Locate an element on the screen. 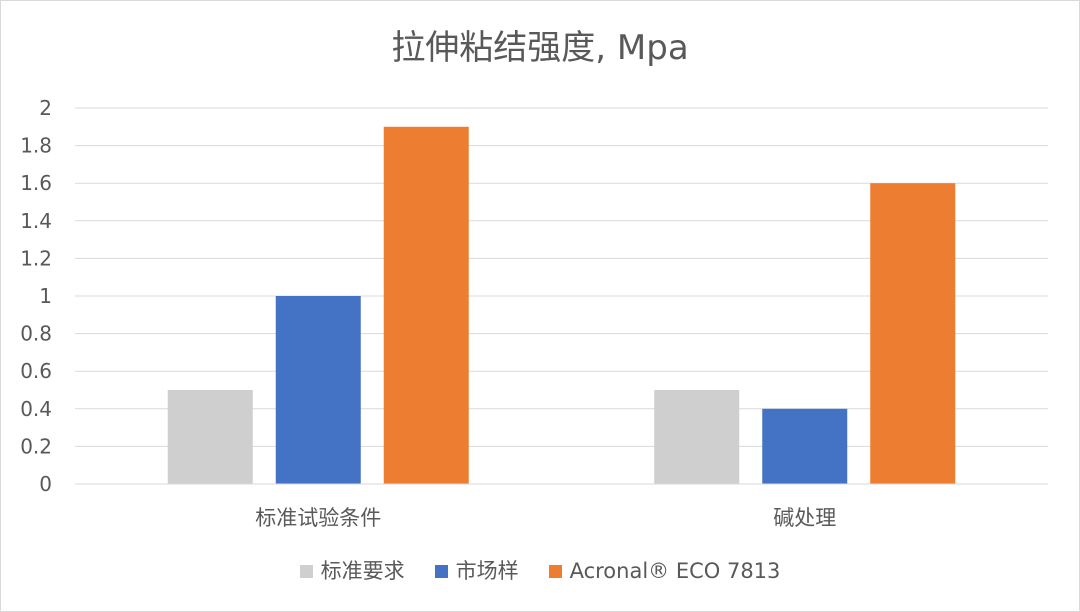 The height and width of the screenshot is (612, 1080). y-tick-label: 0.6 is located at coordinates (36, 371).